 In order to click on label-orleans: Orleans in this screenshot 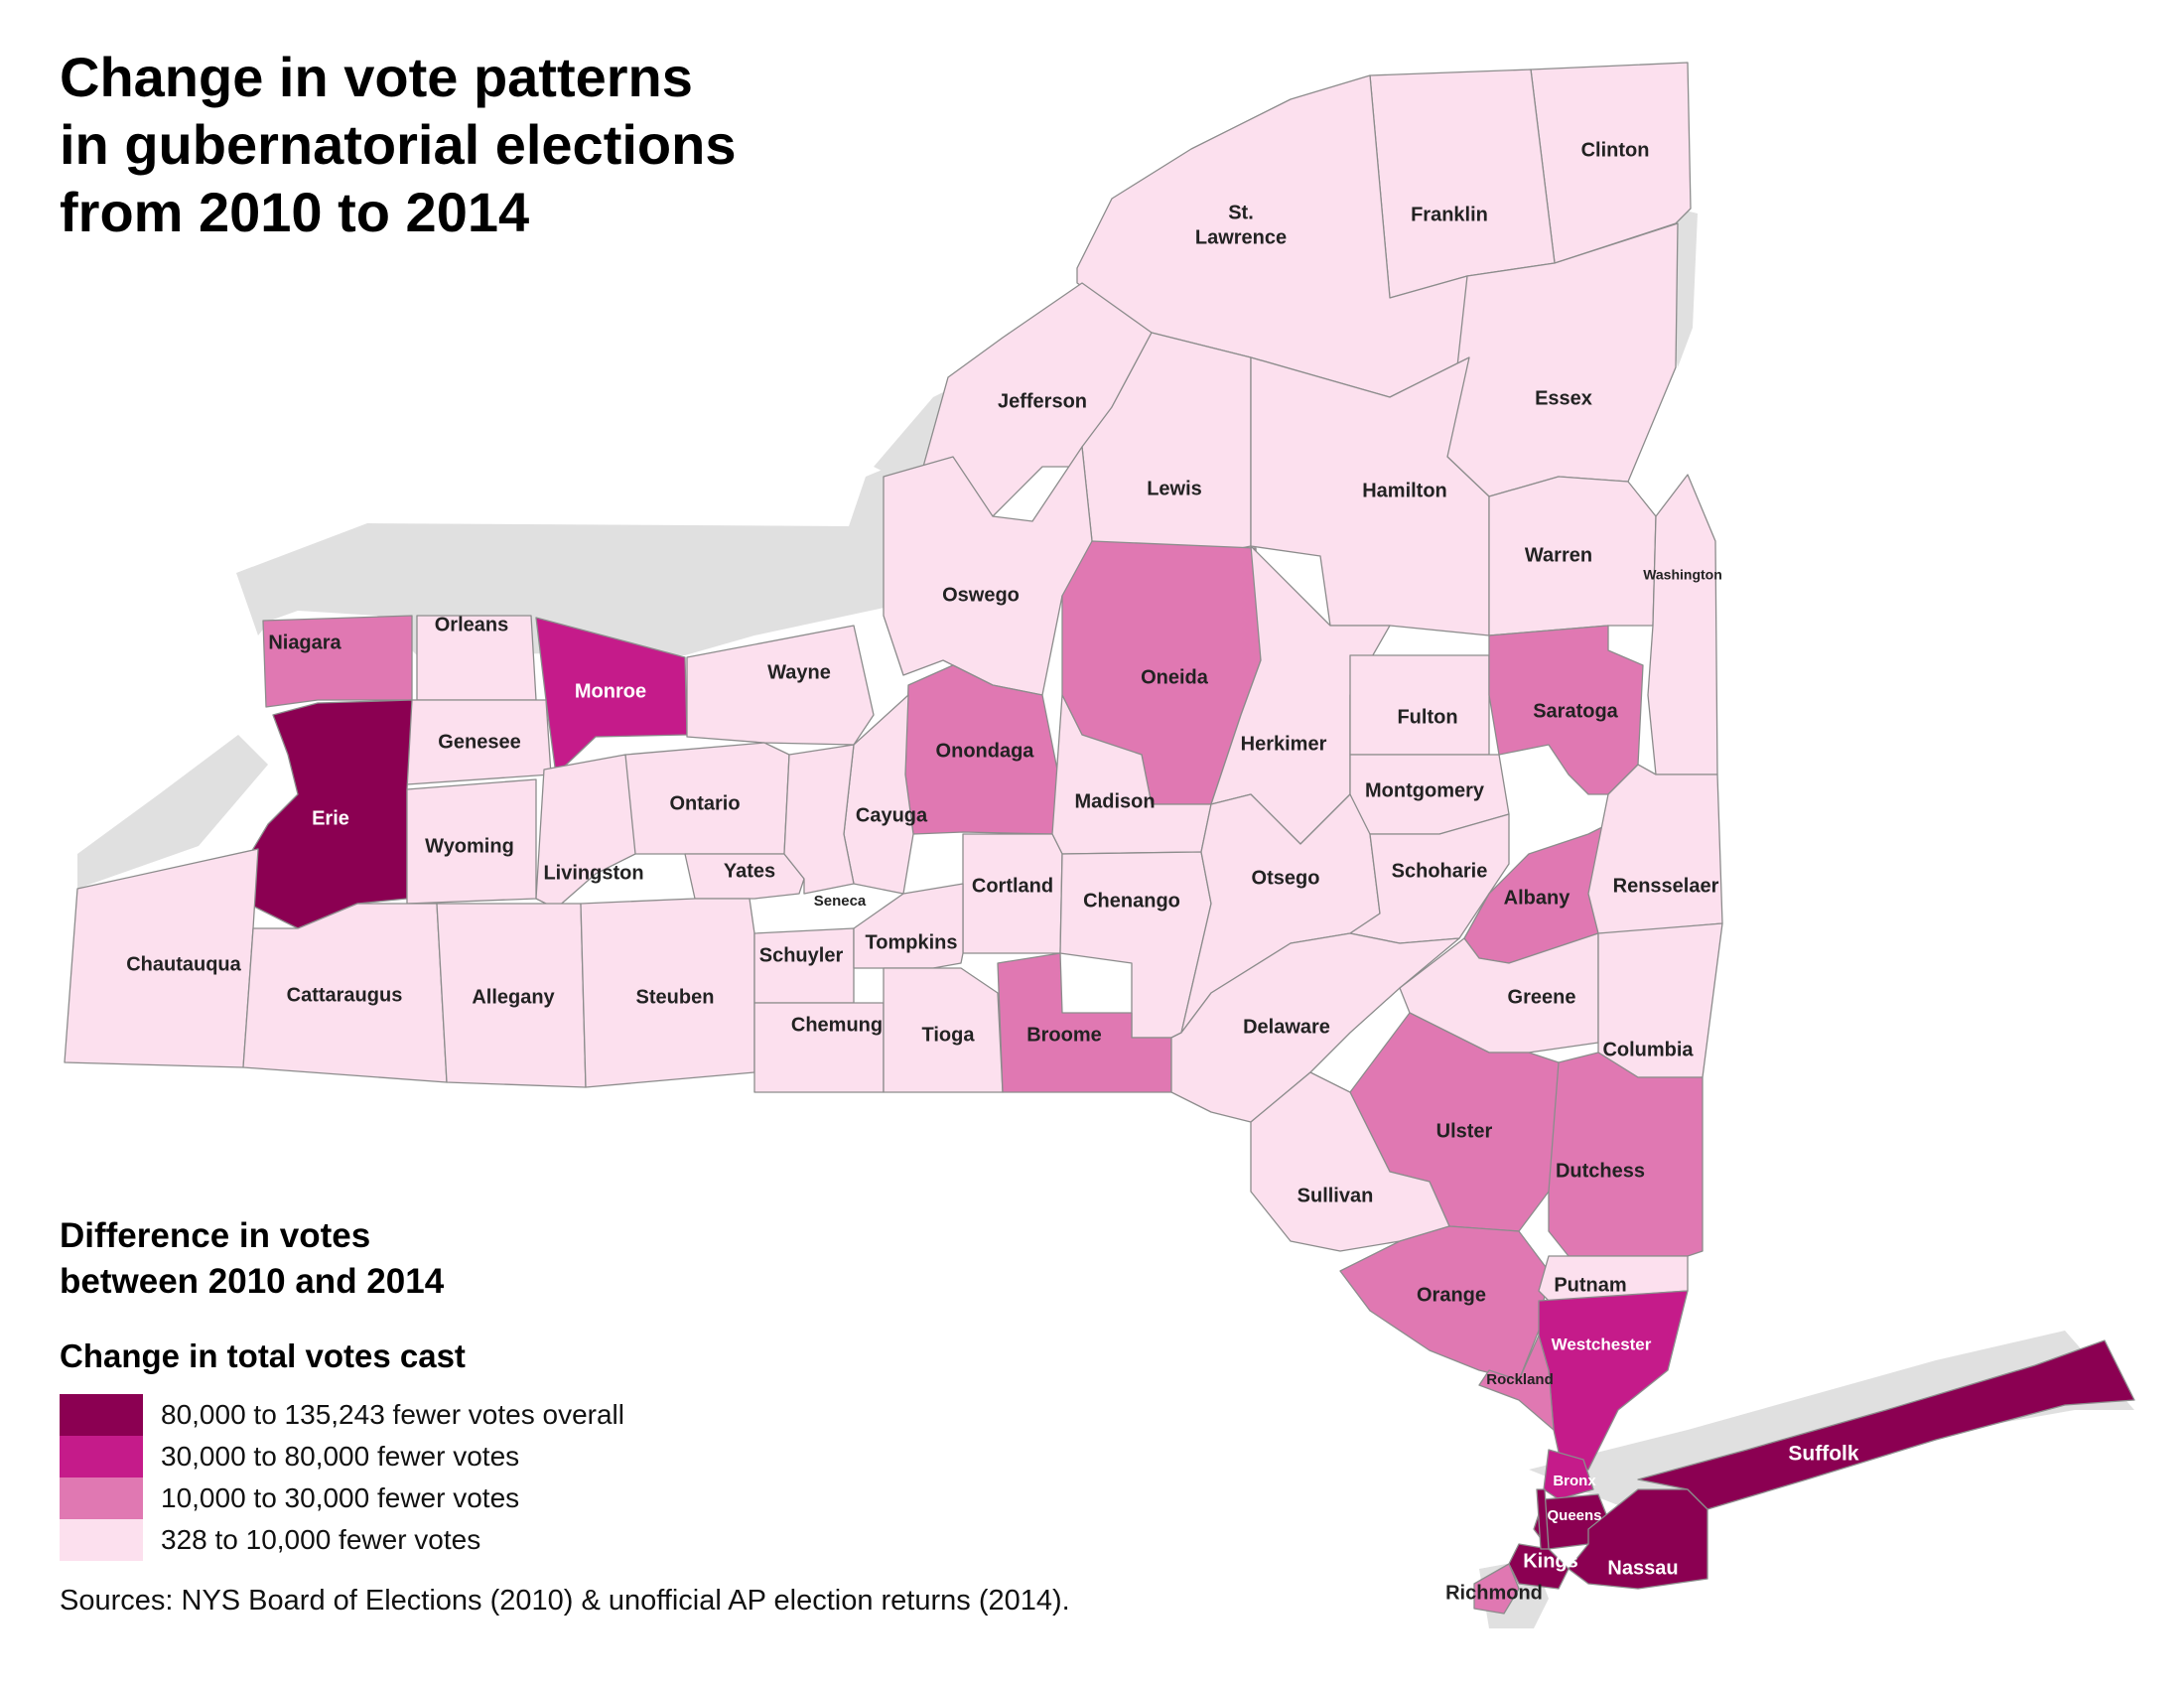, I will do `click(471, 624)`.